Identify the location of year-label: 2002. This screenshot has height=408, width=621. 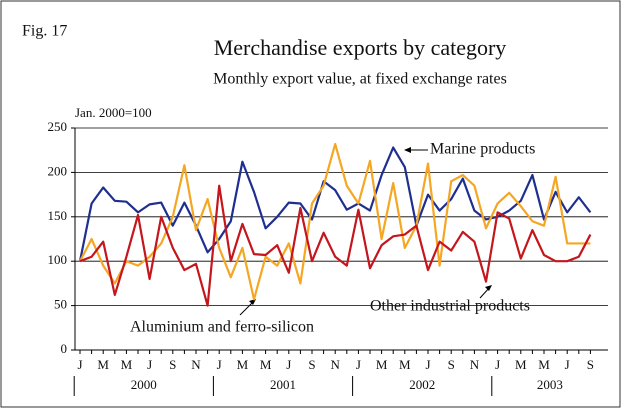
(422, 384).